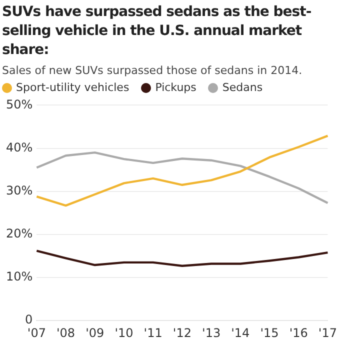 This screenshot has height=350, width=343. I want to click on legend-label: Pickups, so click(175, 87).